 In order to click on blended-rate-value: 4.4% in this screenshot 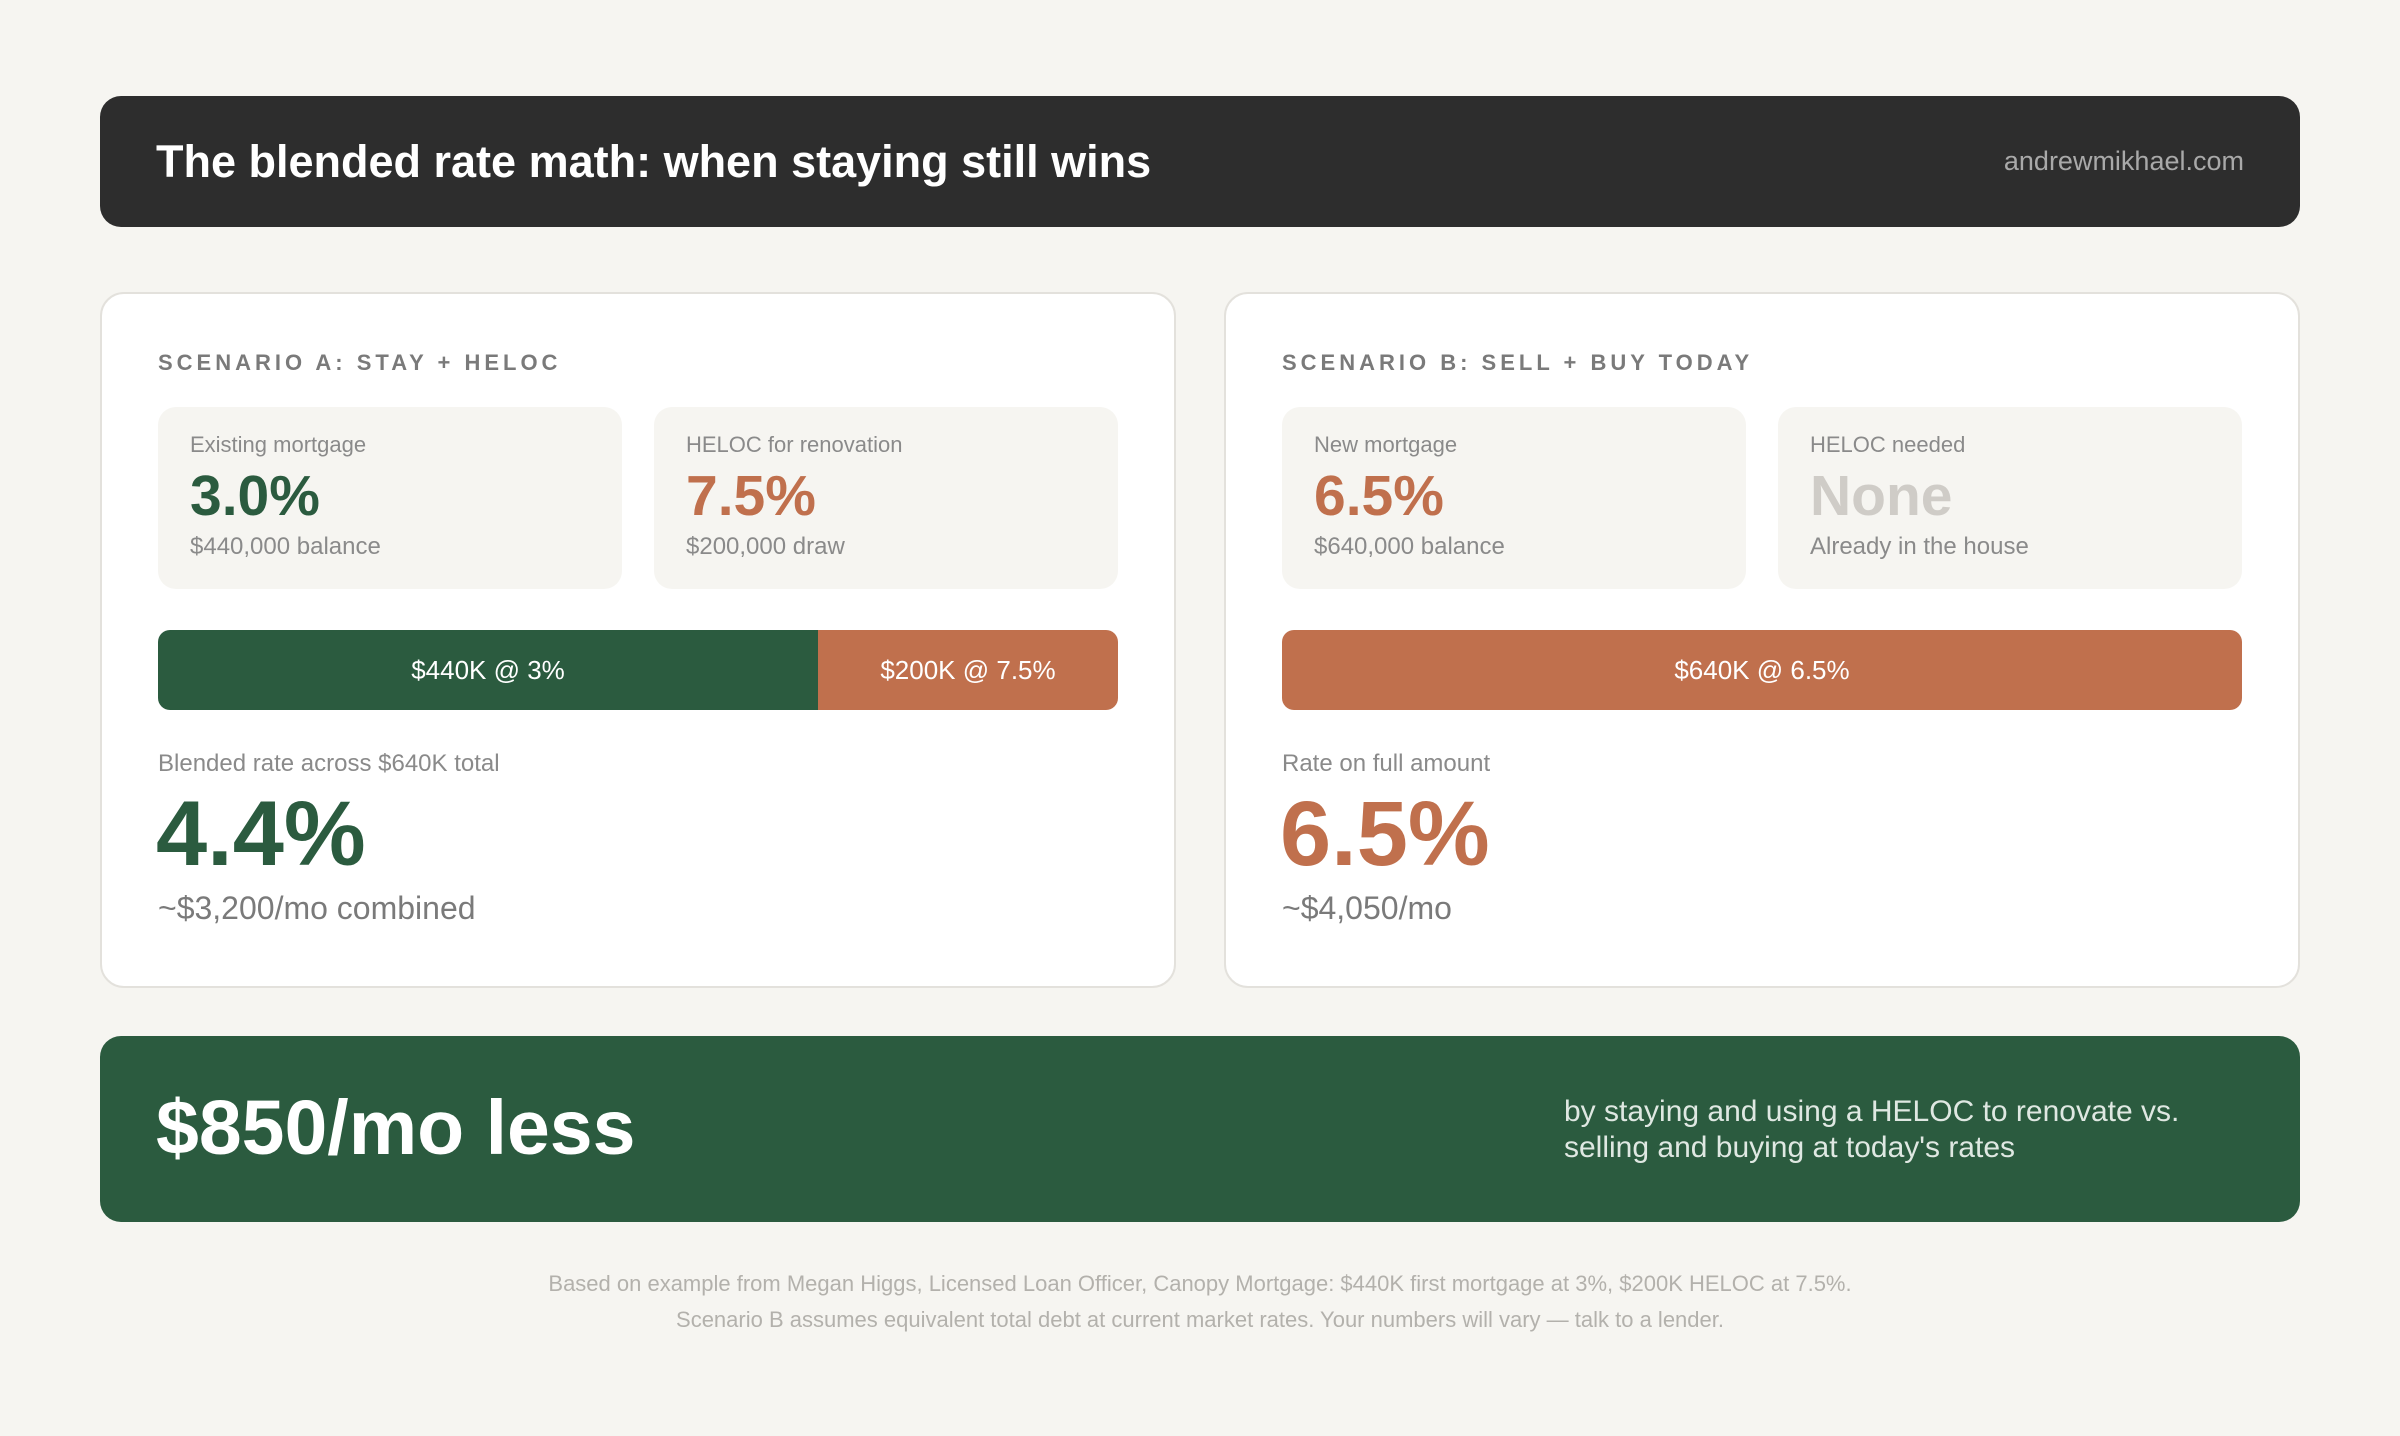, I will do `click(261, 834)`.